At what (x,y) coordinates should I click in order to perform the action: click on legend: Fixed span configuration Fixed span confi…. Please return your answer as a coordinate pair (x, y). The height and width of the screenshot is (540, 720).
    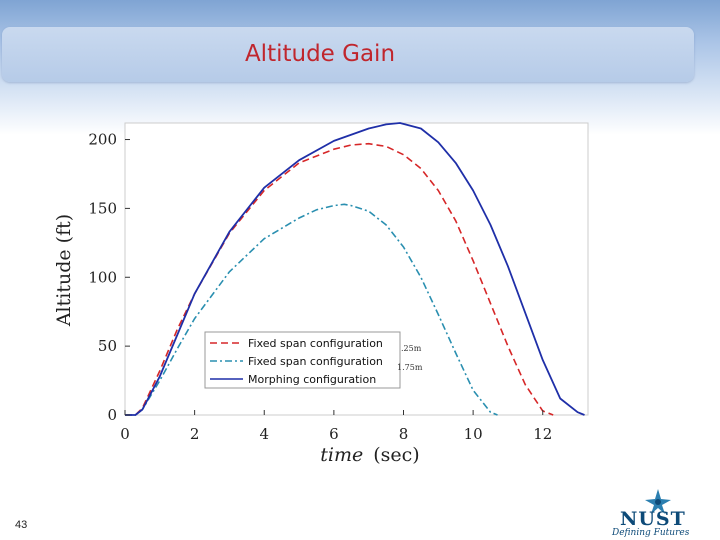
    Looking at the image, I should click on (313, 360).